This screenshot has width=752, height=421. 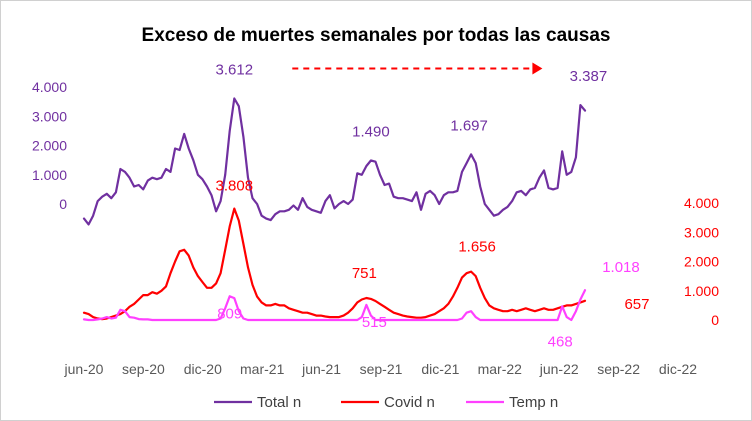 I want to click on data-label: 657, so click(x=636, y=304).